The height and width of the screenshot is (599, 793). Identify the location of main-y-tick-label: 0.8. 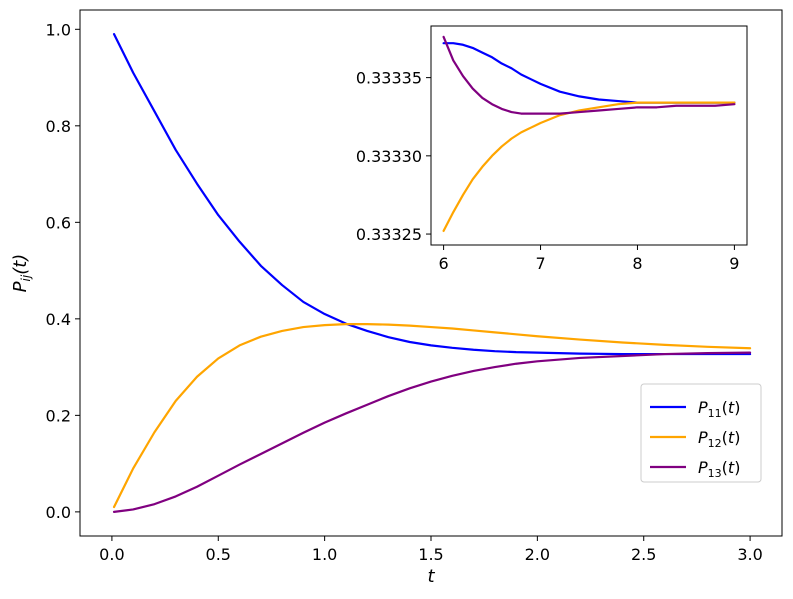
(58, 126).